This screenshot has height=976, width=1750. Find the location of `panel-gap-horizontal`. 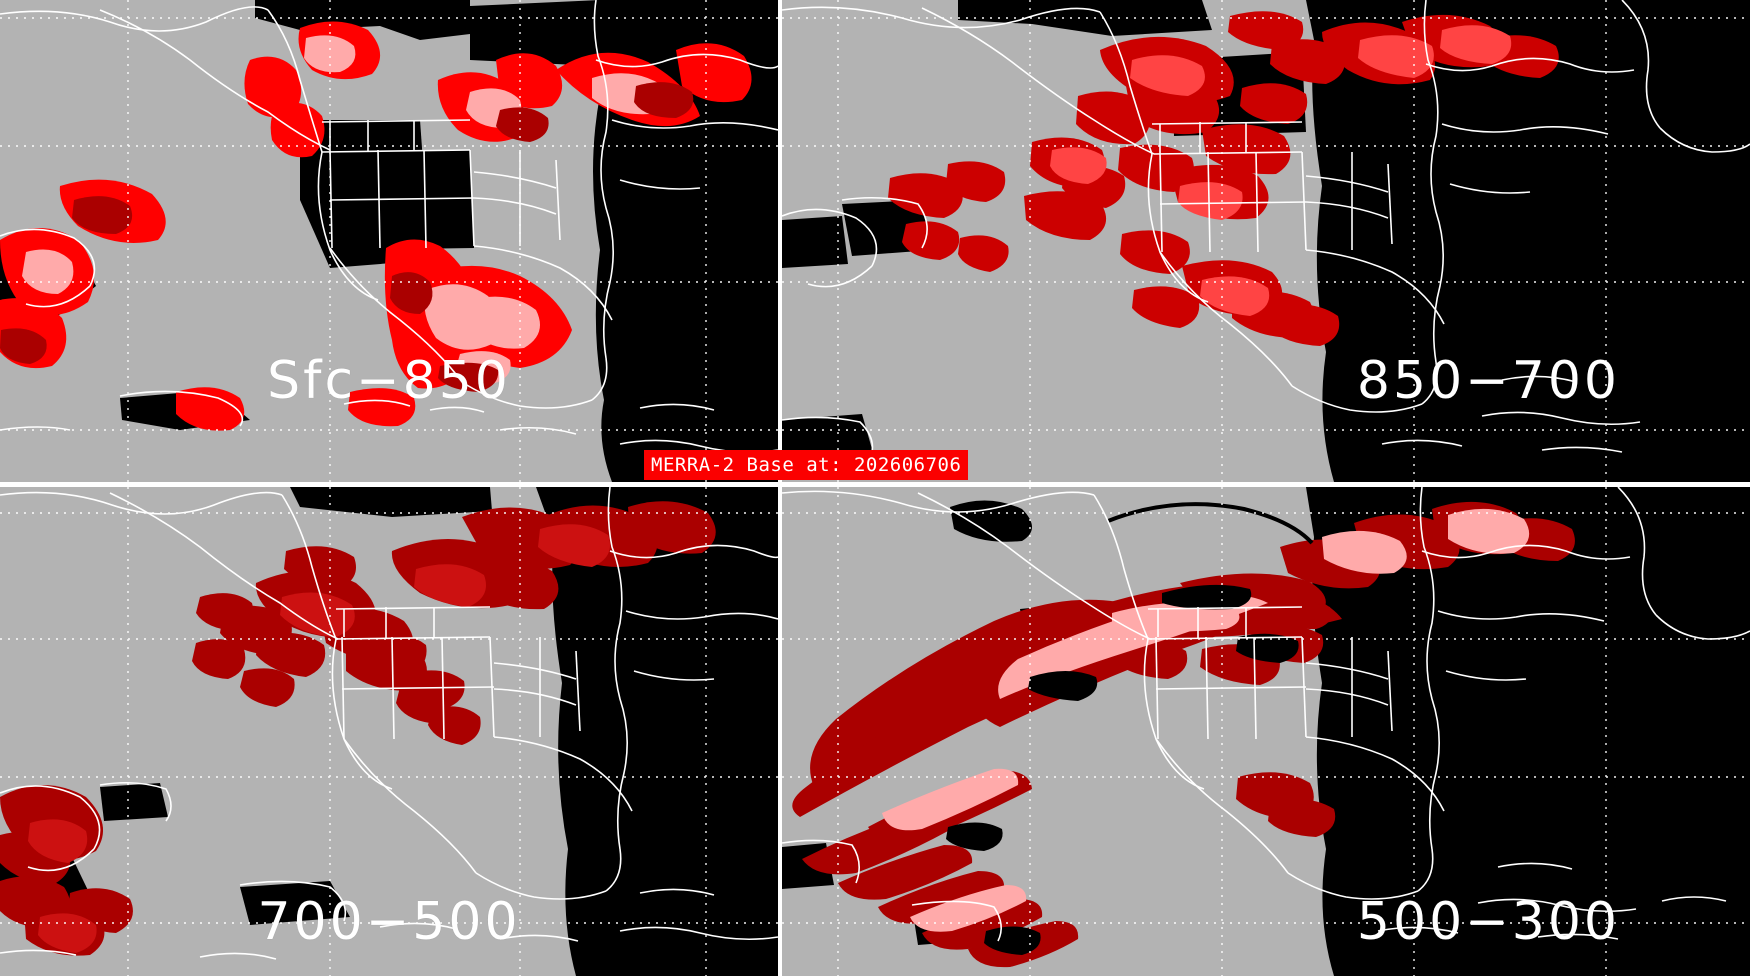

panel-gap-horizontal is located at coordinates (875, 484).